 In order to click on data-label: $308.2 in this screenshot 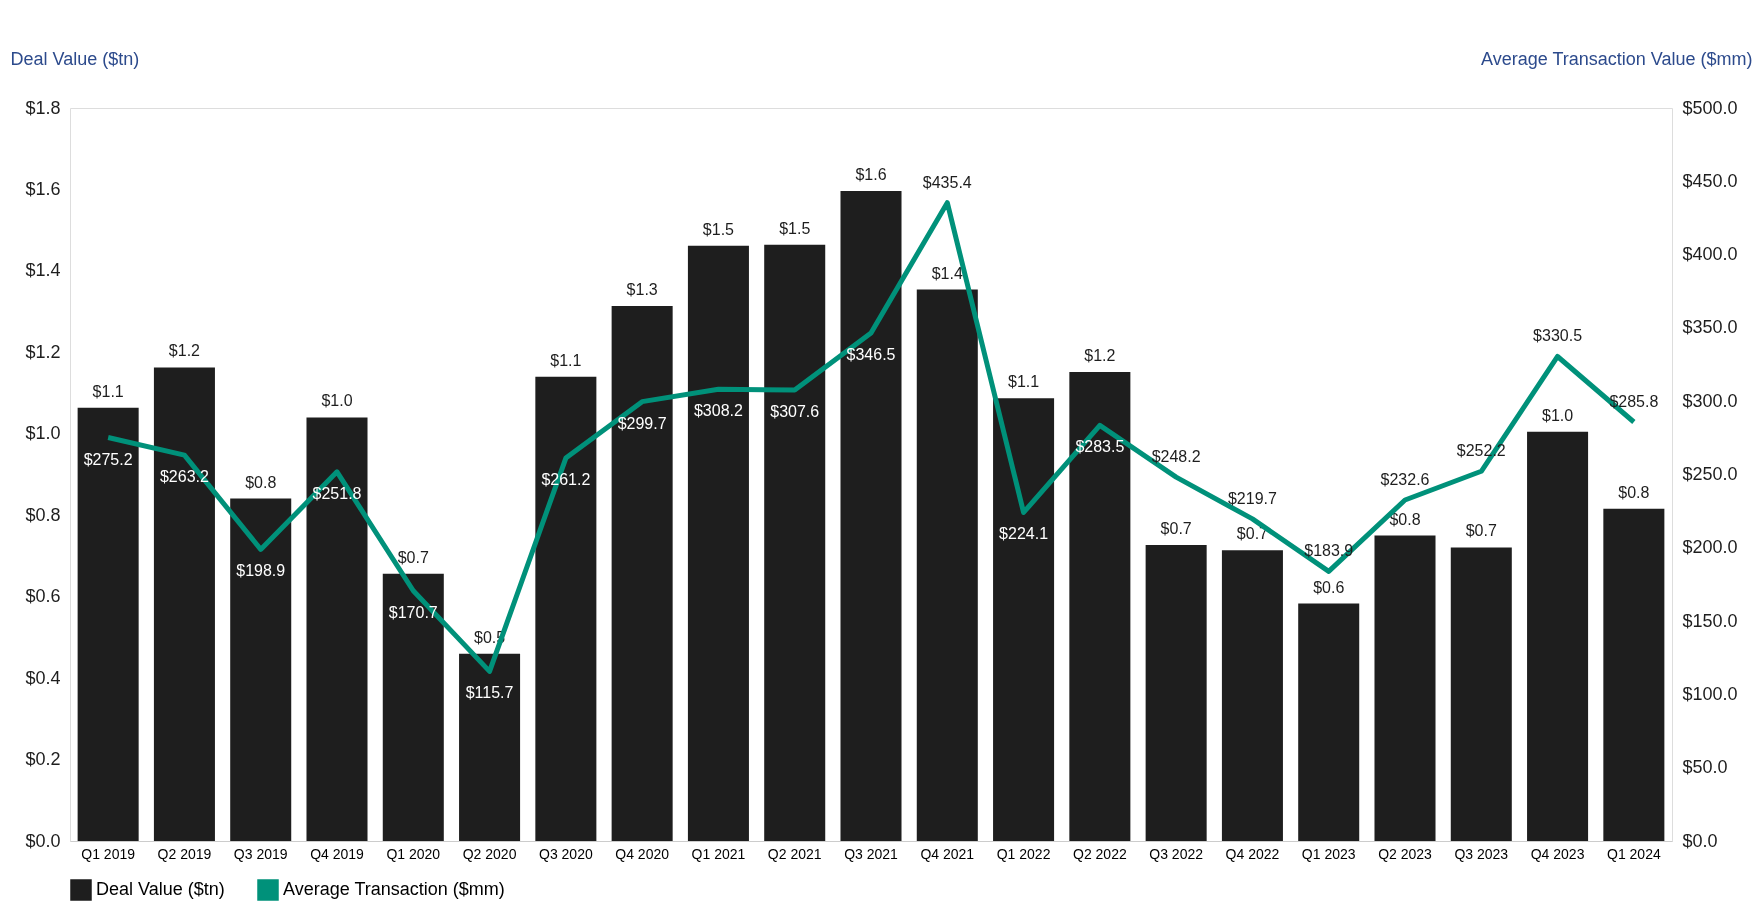, I will do `click(718, 411)`.